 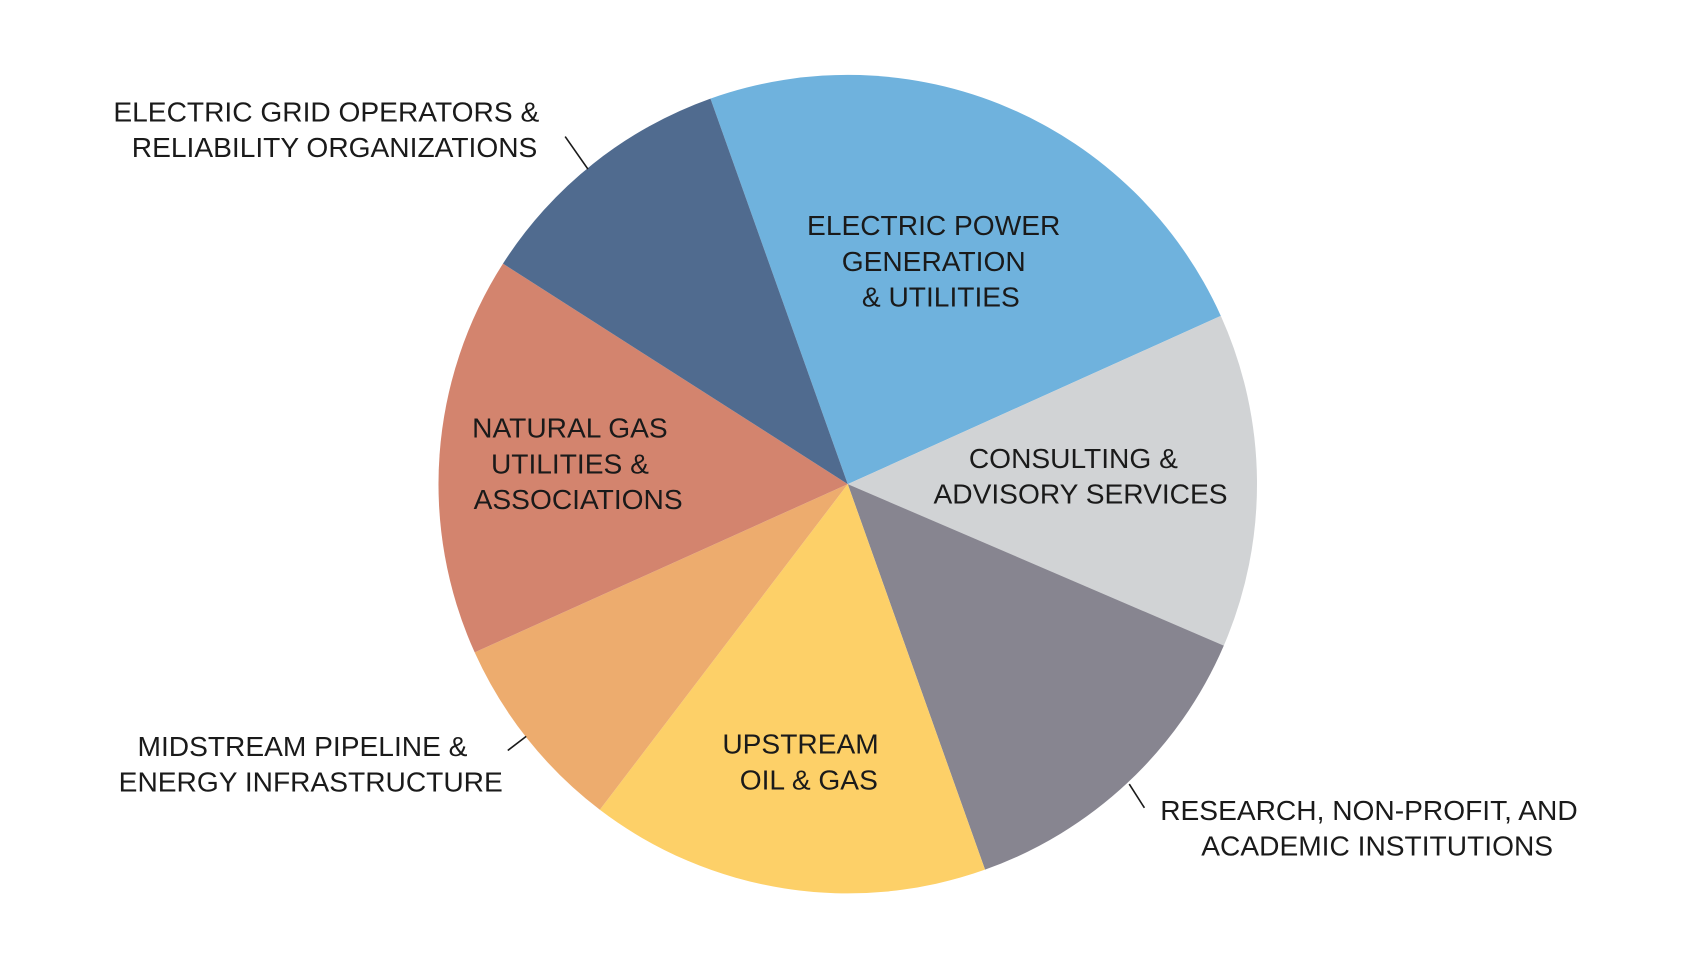 I want to click on leader-line-research, so click(x=1137, y=796).